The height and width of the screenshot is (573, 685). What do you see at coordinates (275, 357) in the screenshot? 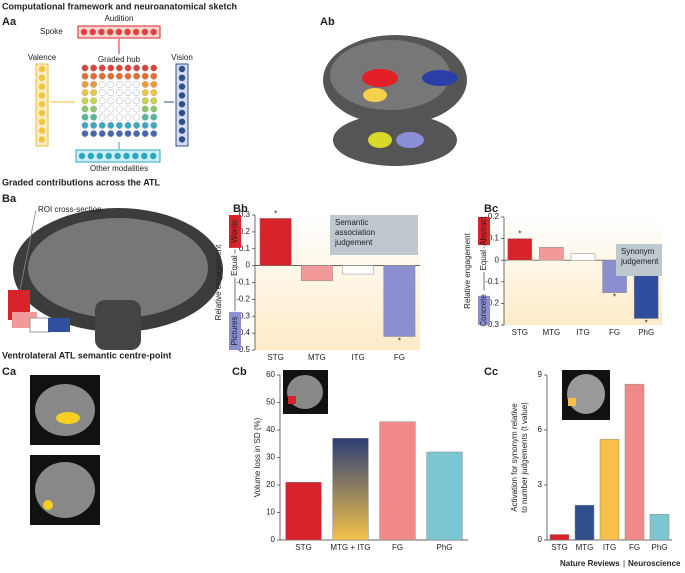
I see `x-tick-label: STG` at bounding box center [275, 357].